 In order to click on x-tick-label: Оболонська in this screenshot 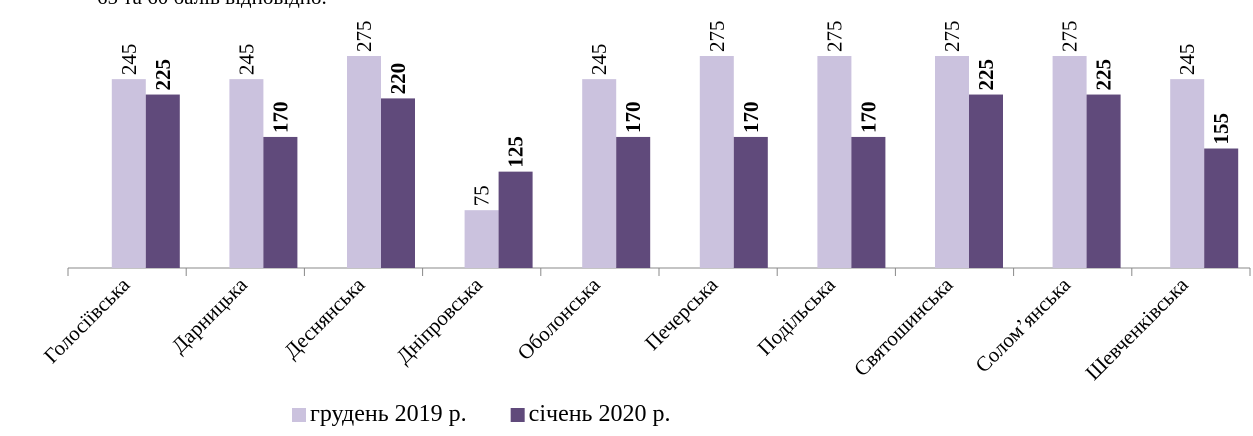, I will do `click(559, 318)`.